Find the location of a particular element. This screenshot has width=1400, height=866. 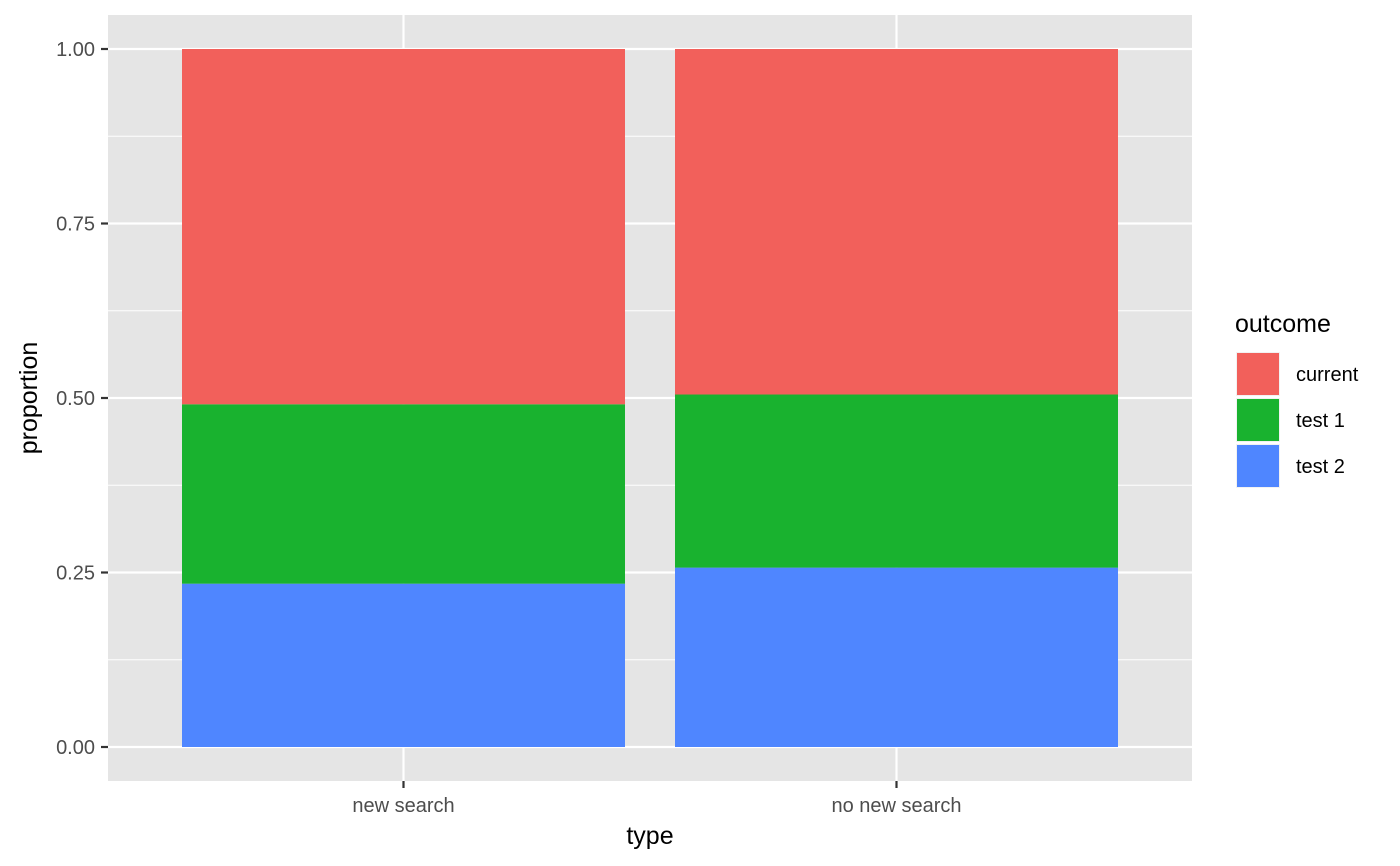

legend-swatch-current is located at coordinates (1258, 374).